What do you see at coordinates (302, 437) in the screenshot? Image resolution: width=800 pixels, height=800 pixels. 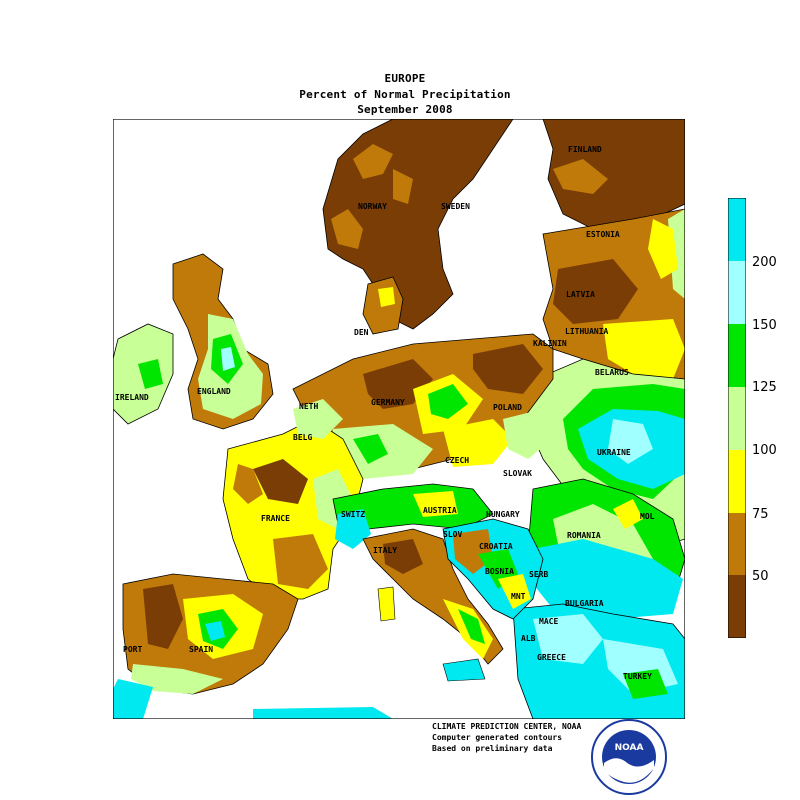 I see `label-belgium: BELG` at bounding box center [302, 437].